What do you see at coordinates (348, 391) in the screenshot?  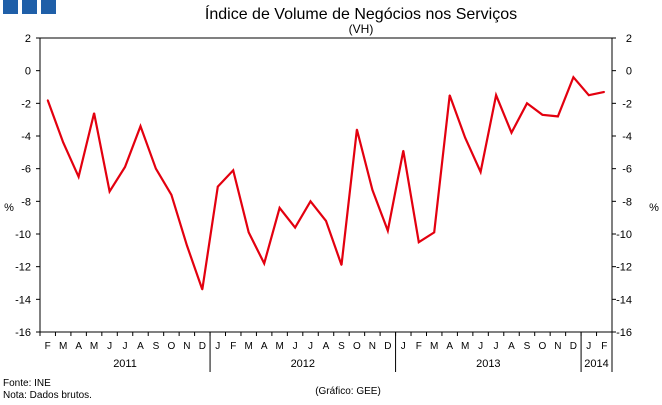 I see `credit-note: (Gráfico: GEE)` at bounding box center [348, 391].